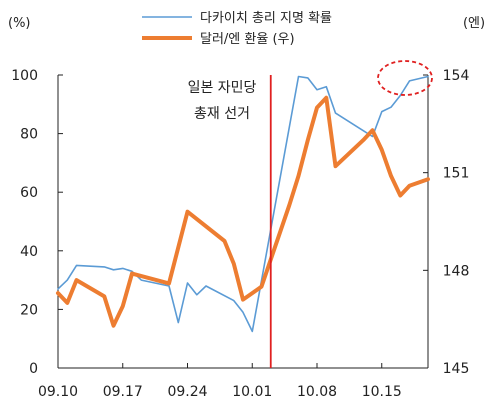 The width and height of the screenshot is (493, 408). Describe the element at coordinates (266, 18) in the screenshot. I see `legend-label-probability: 다카이치 총리 지명 확률` at that location.